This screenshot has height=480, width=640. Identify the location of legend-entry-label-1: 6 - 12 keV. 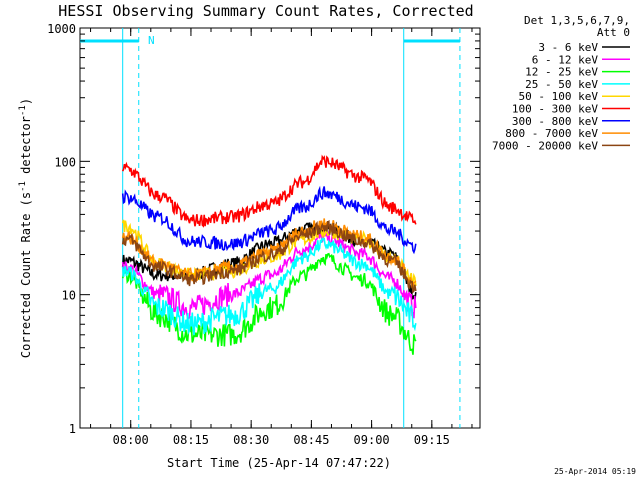
(565, 59).